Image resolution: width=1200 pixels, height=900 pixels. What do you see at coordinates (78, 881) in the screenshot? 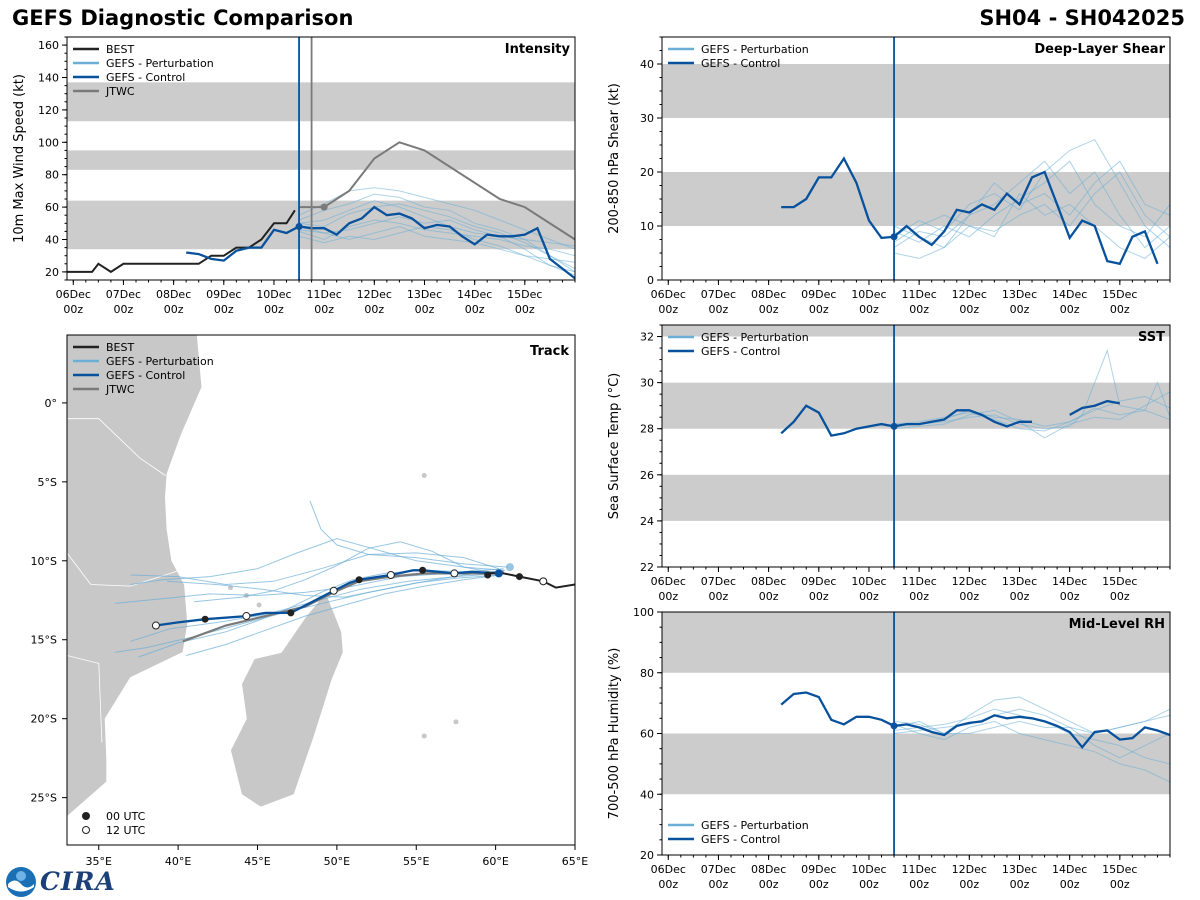
I see `cira-logo-text: CIRA` at bounding box center [78, 881].